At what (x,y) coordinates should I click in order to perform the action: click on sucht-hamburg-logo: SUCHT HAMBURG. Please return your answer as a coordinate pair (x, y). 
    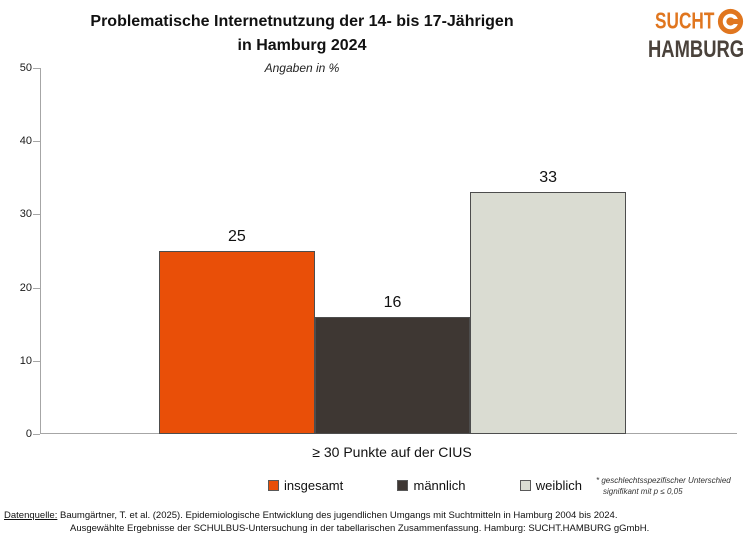
    Looking at the image, I should click on (684, 35).